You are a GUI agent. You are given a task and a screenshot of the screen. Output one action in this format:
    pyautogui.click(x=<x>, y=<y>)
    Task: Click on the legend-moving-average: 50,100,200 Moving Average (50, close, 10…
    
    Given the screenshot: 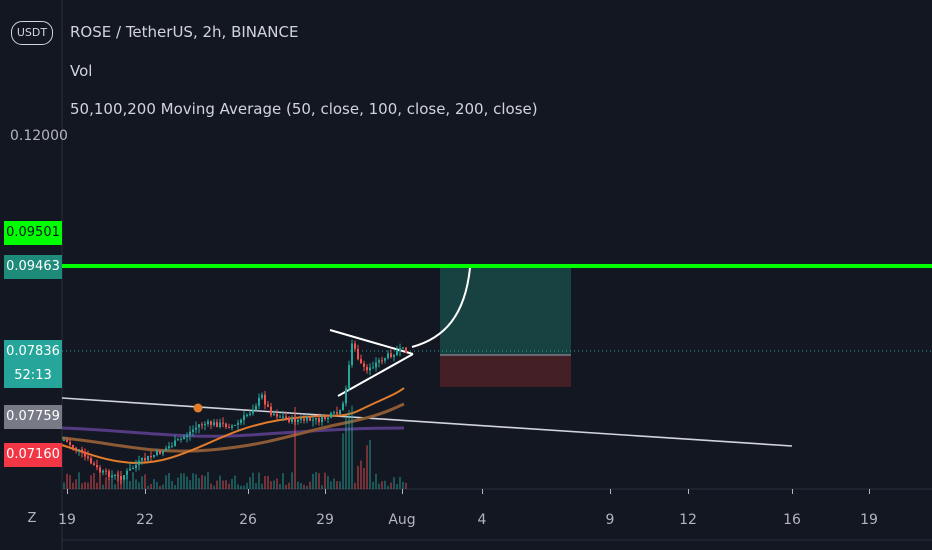 What is the action you would take?
    pyautogui.click(x=304, y=109)
    